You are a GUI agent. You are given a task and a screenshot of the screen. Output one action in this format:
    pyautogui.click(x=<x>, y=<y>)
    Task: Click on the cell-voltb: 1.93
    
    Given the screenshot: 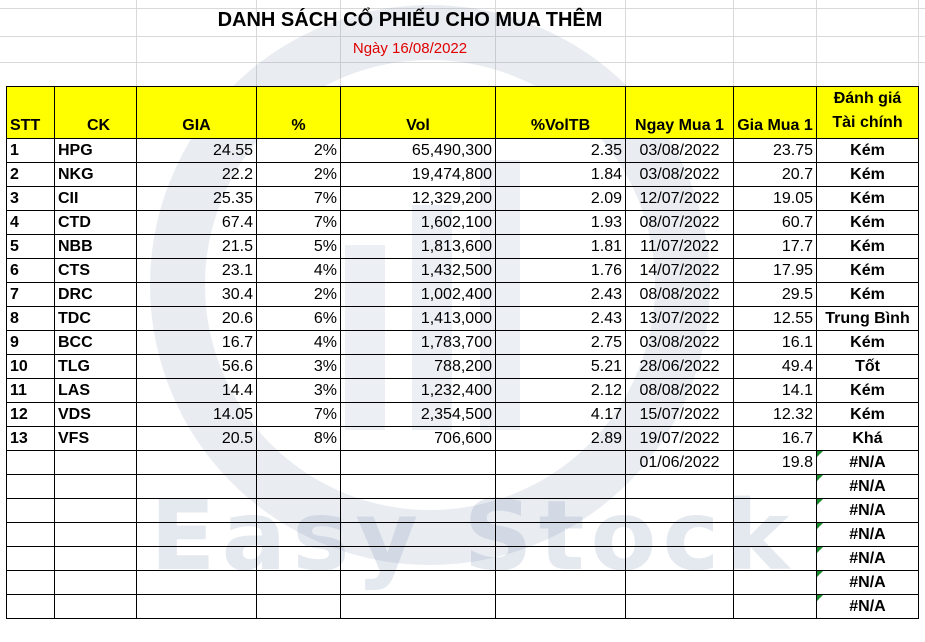 What is the action you would take?
    pyautogui.click(x=560, y=222)
    